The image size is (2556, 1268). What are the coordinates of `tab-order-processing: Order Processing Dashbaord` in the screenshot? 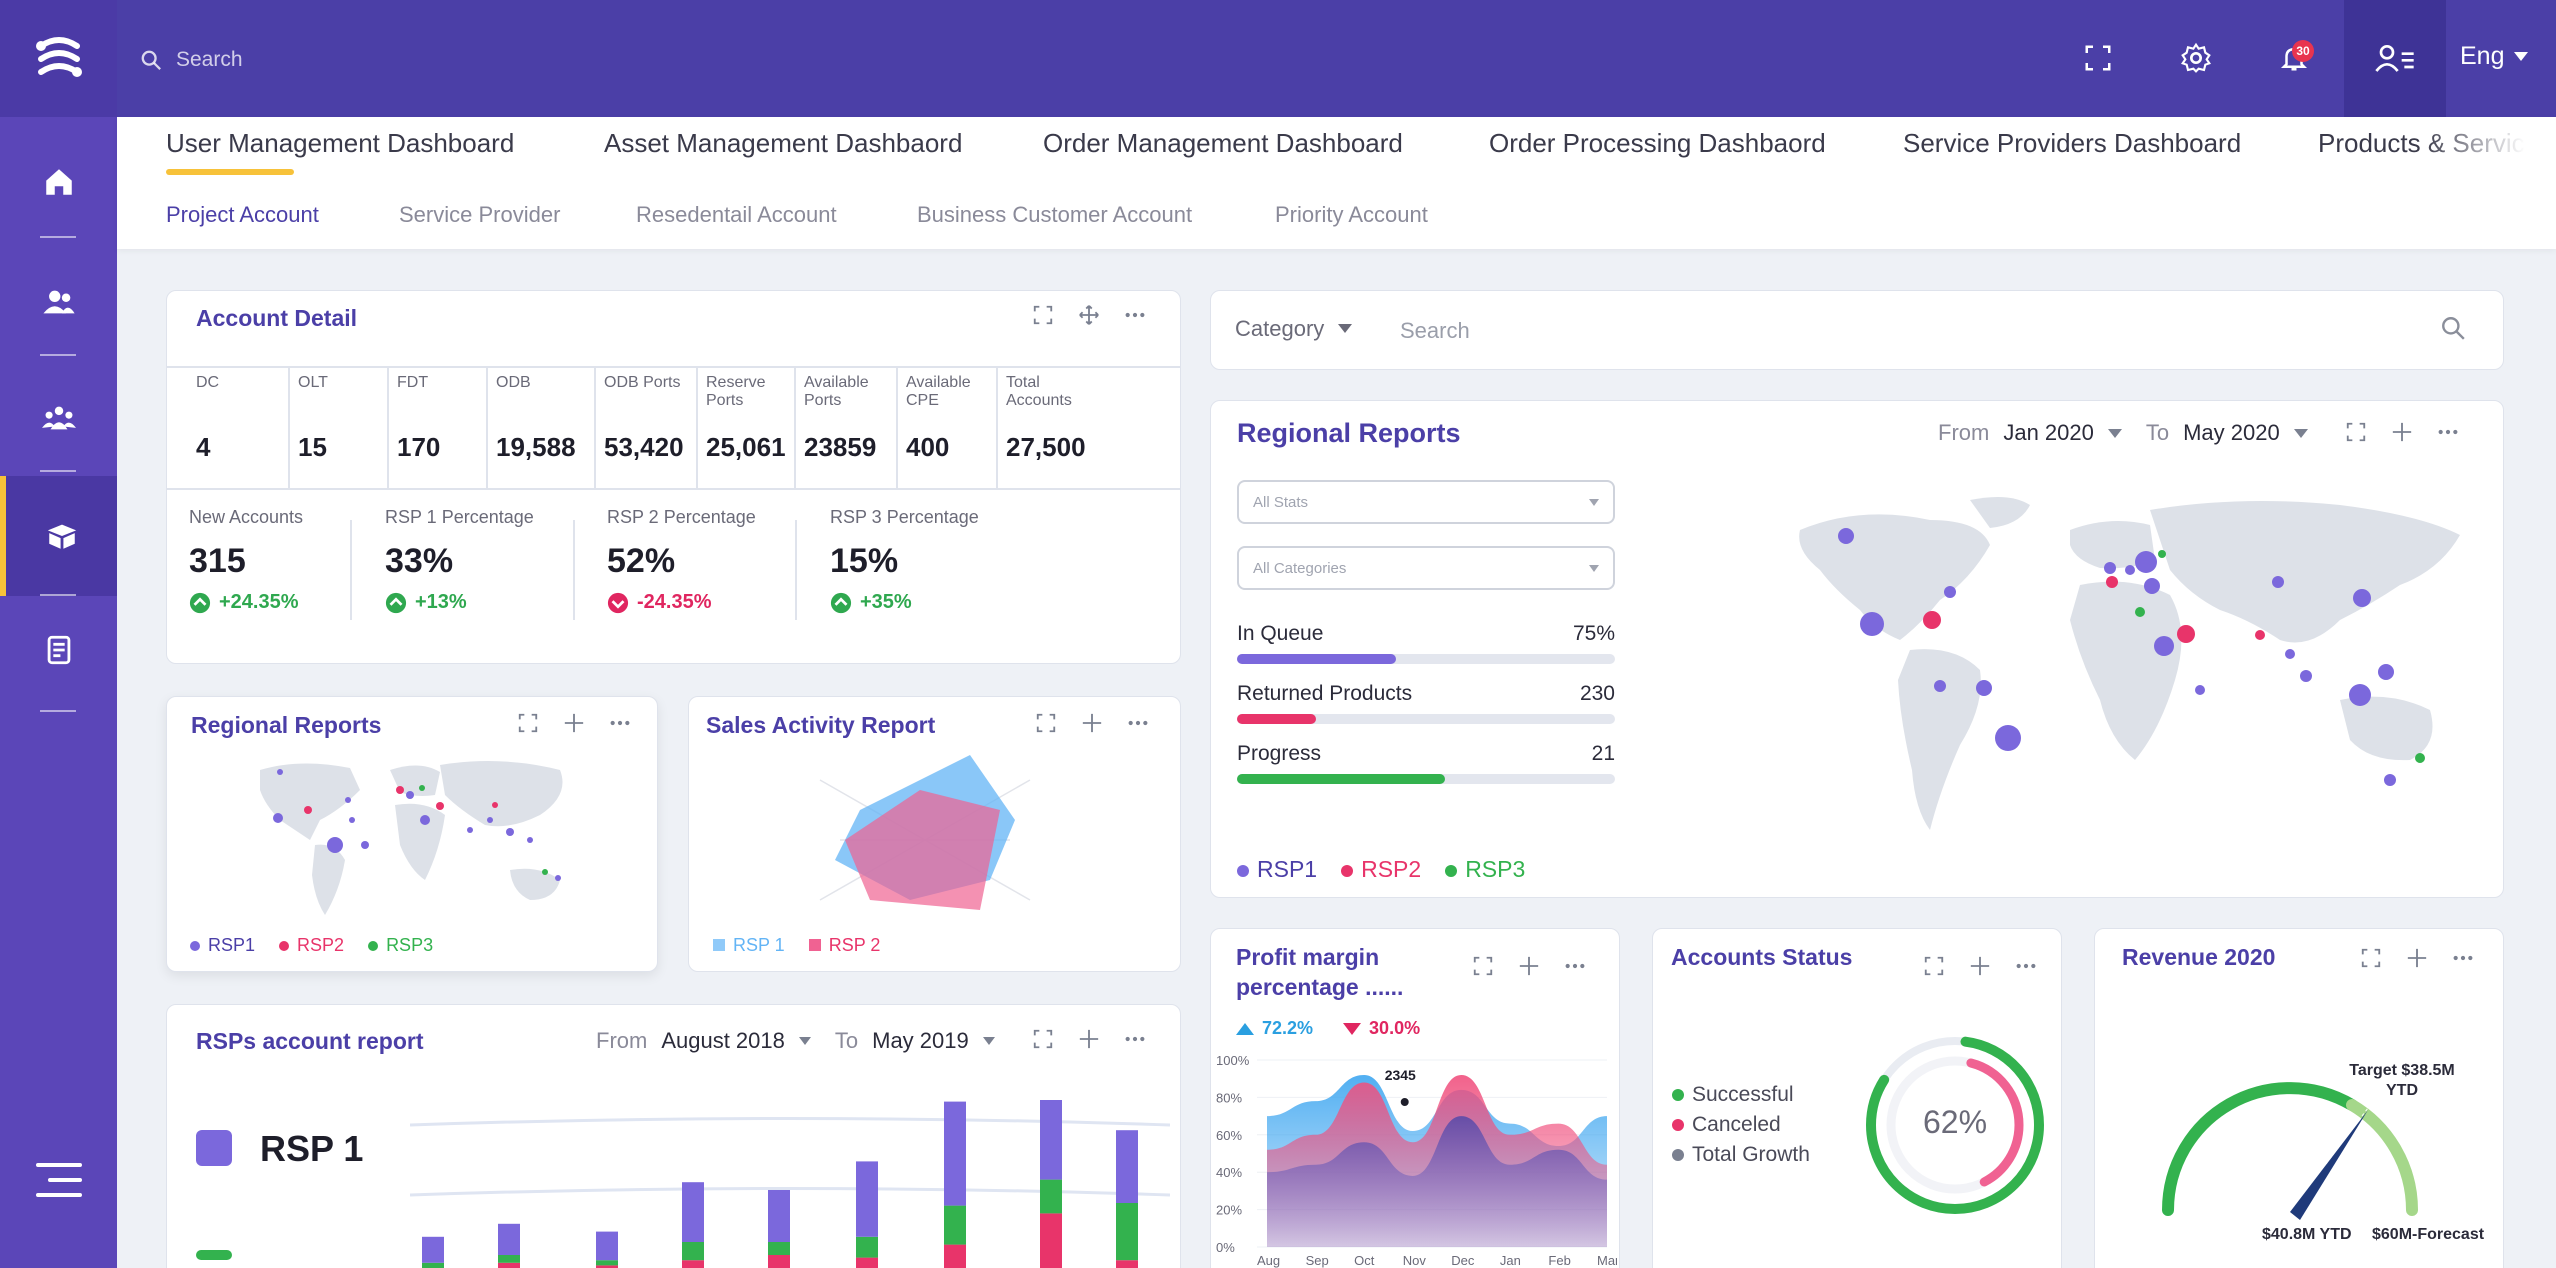 It's located at (1657, 143).